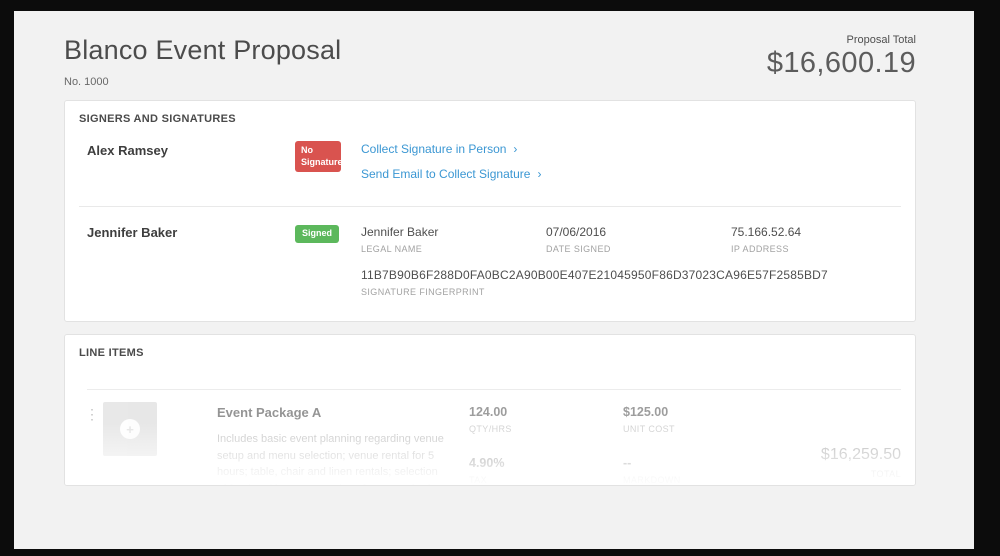 This screenshot has width=1000, height=556. Describe the element at coordinates (111, 353) in the screenshot. I see `line-items-section-title: LINE ITEMS` at that location.